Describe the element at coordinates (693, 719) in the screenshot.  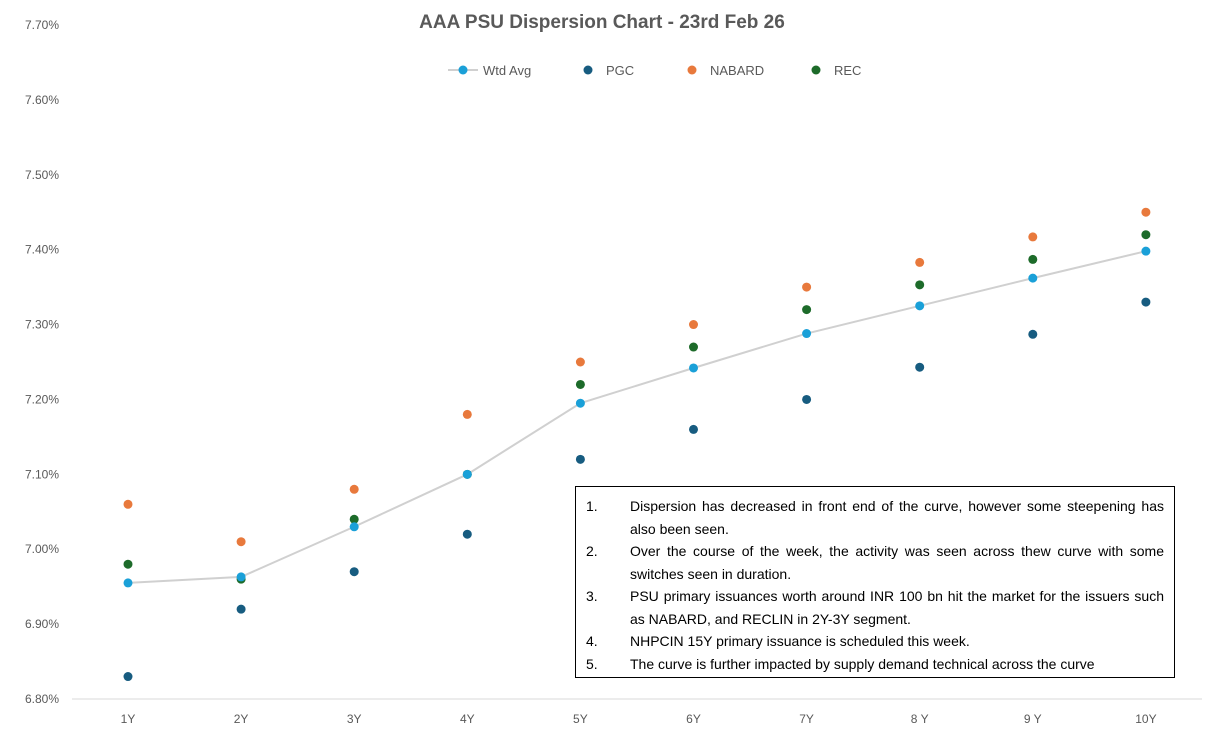
I see `x-tick-label: 6Y` at that location.